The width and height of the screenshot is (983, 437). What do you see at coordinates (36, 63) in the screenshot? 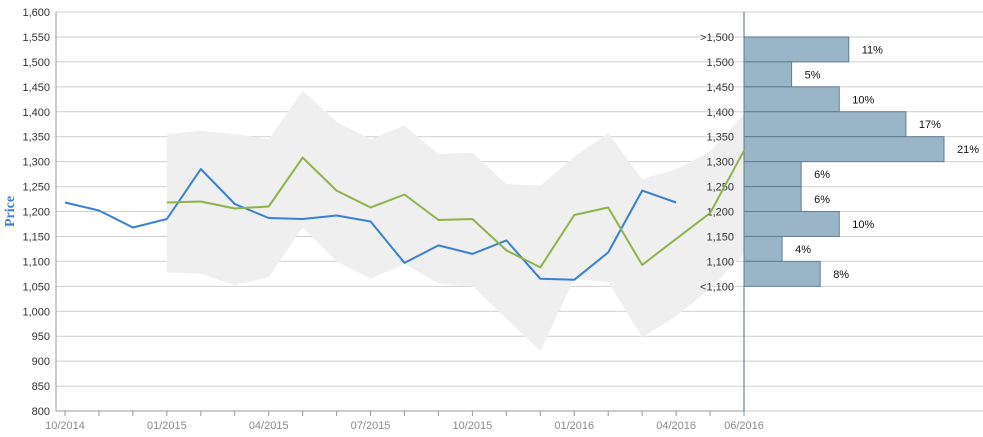
I see `y-tick-label: 1,500` at bounding box center [36, 63].